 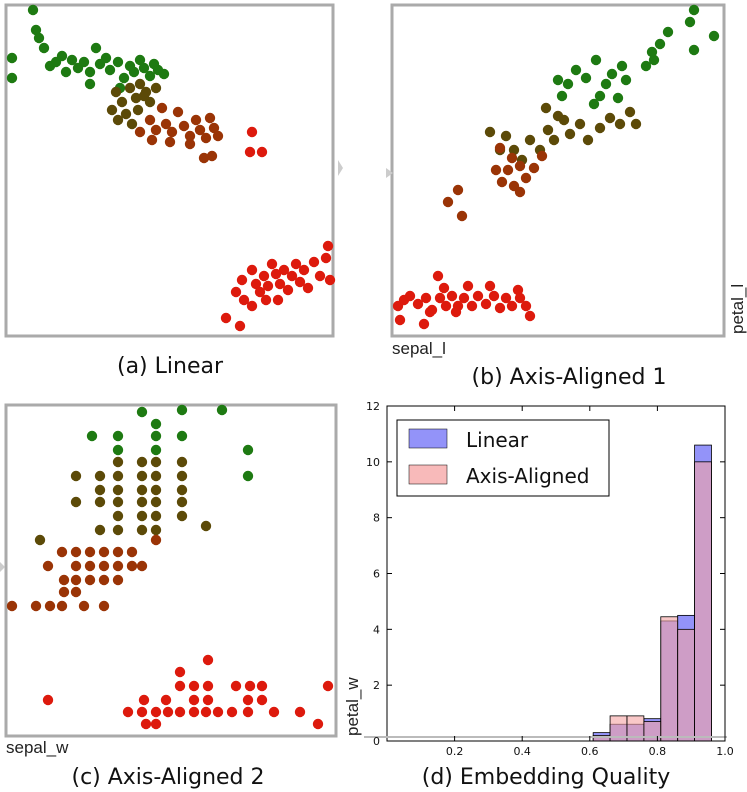 I want to click on y-tick-label: 10, so click(x=373, y=462).